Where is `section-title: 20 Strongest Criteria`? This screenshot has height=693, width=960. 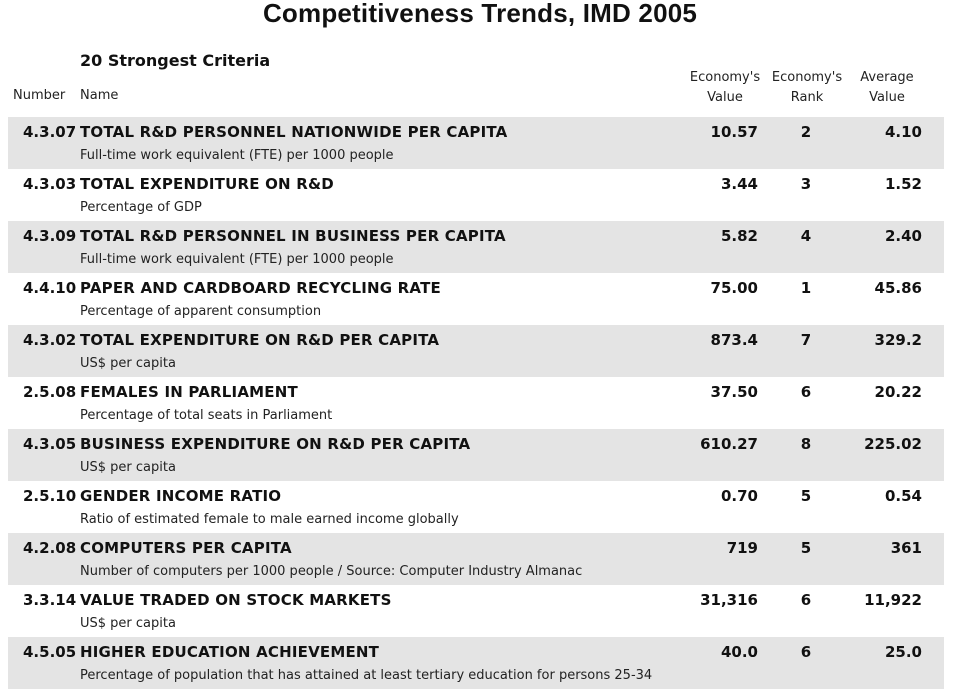
section-title: 20 Strongest Criteria is located at coordinates (175, 60).